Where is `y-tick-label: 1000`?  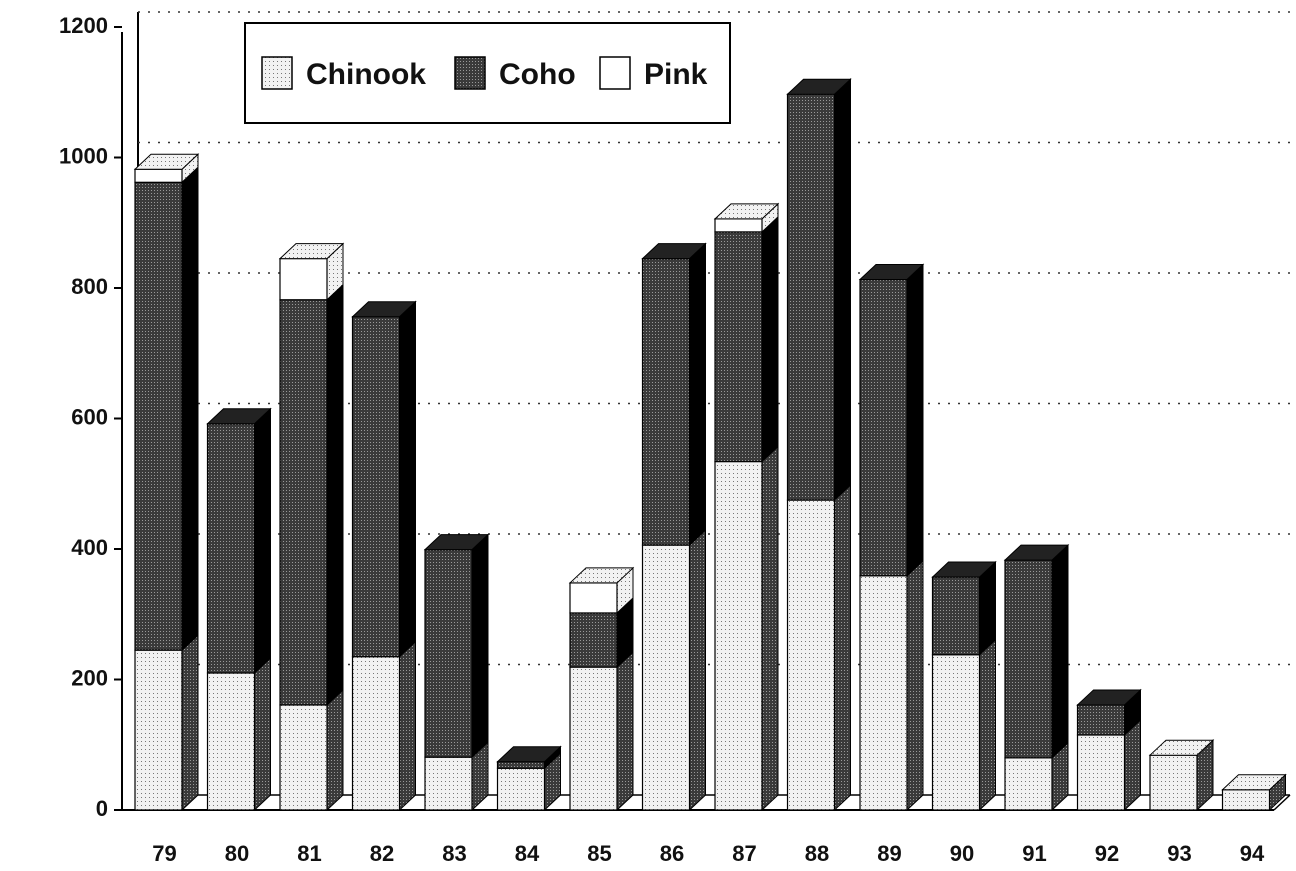
y-tick-label: 1000 is located at coordinates (83, 155).